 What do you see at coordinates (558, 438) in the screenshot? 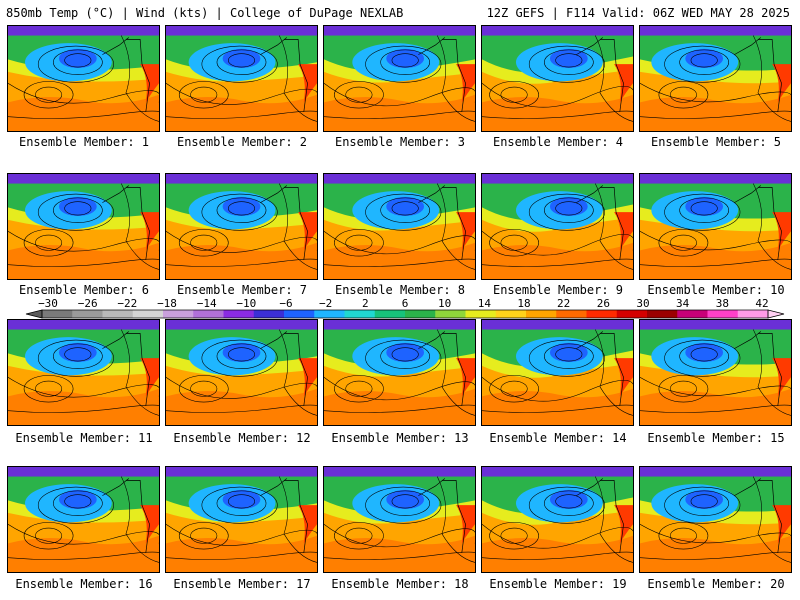
I see `ensemble-member-label: Ensemble Member: 14` at bounding box center [558, 438].